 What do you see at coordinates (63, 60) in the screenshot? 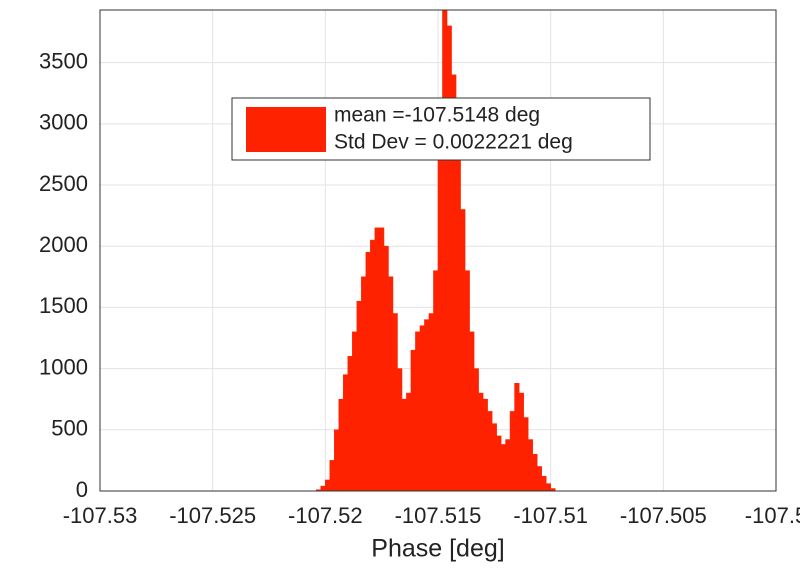
I see `y-tick-label: 3500` at bounding box center [63, 60].